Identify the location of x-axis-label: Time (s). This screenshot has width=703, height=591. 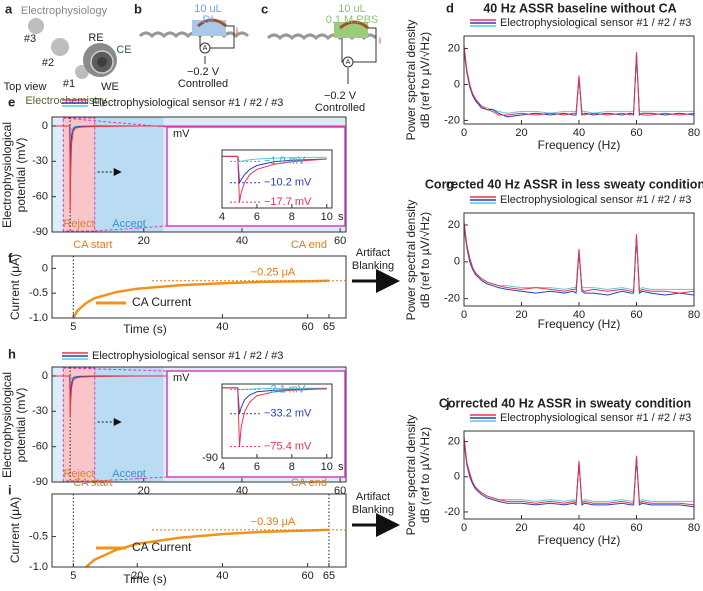
(145, 579).